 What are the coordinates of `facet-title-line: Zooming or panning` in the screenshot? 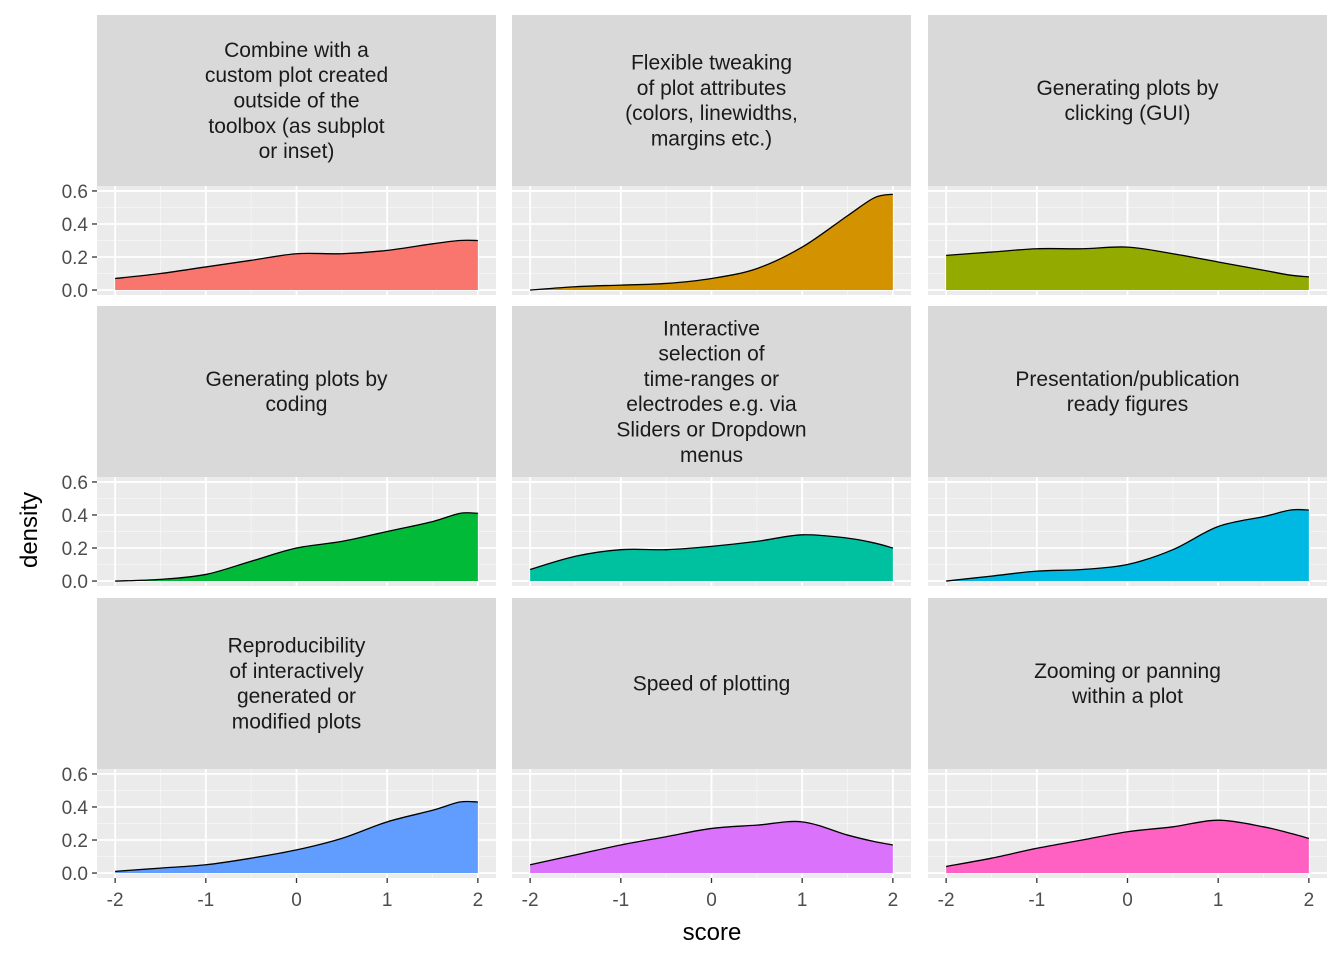 It's located at (1127, 671).